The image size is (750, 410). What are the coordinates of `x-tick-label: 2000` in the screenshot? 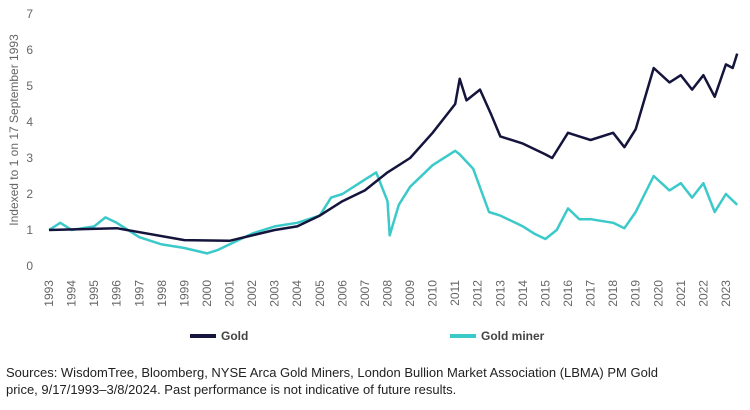 It's located at (207, 293).